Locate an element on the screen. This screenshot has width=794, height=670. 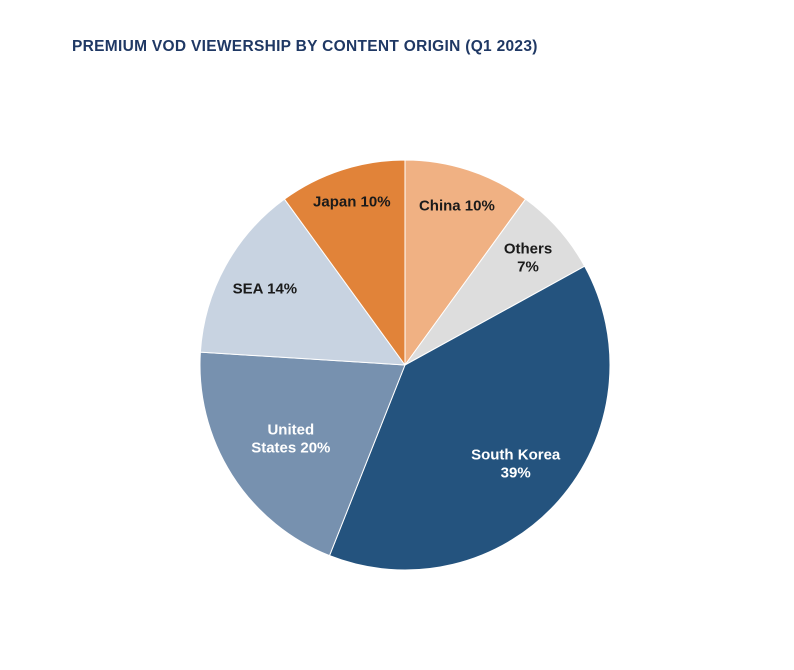
pie-slice-japan is located at coordinates (345, 262).